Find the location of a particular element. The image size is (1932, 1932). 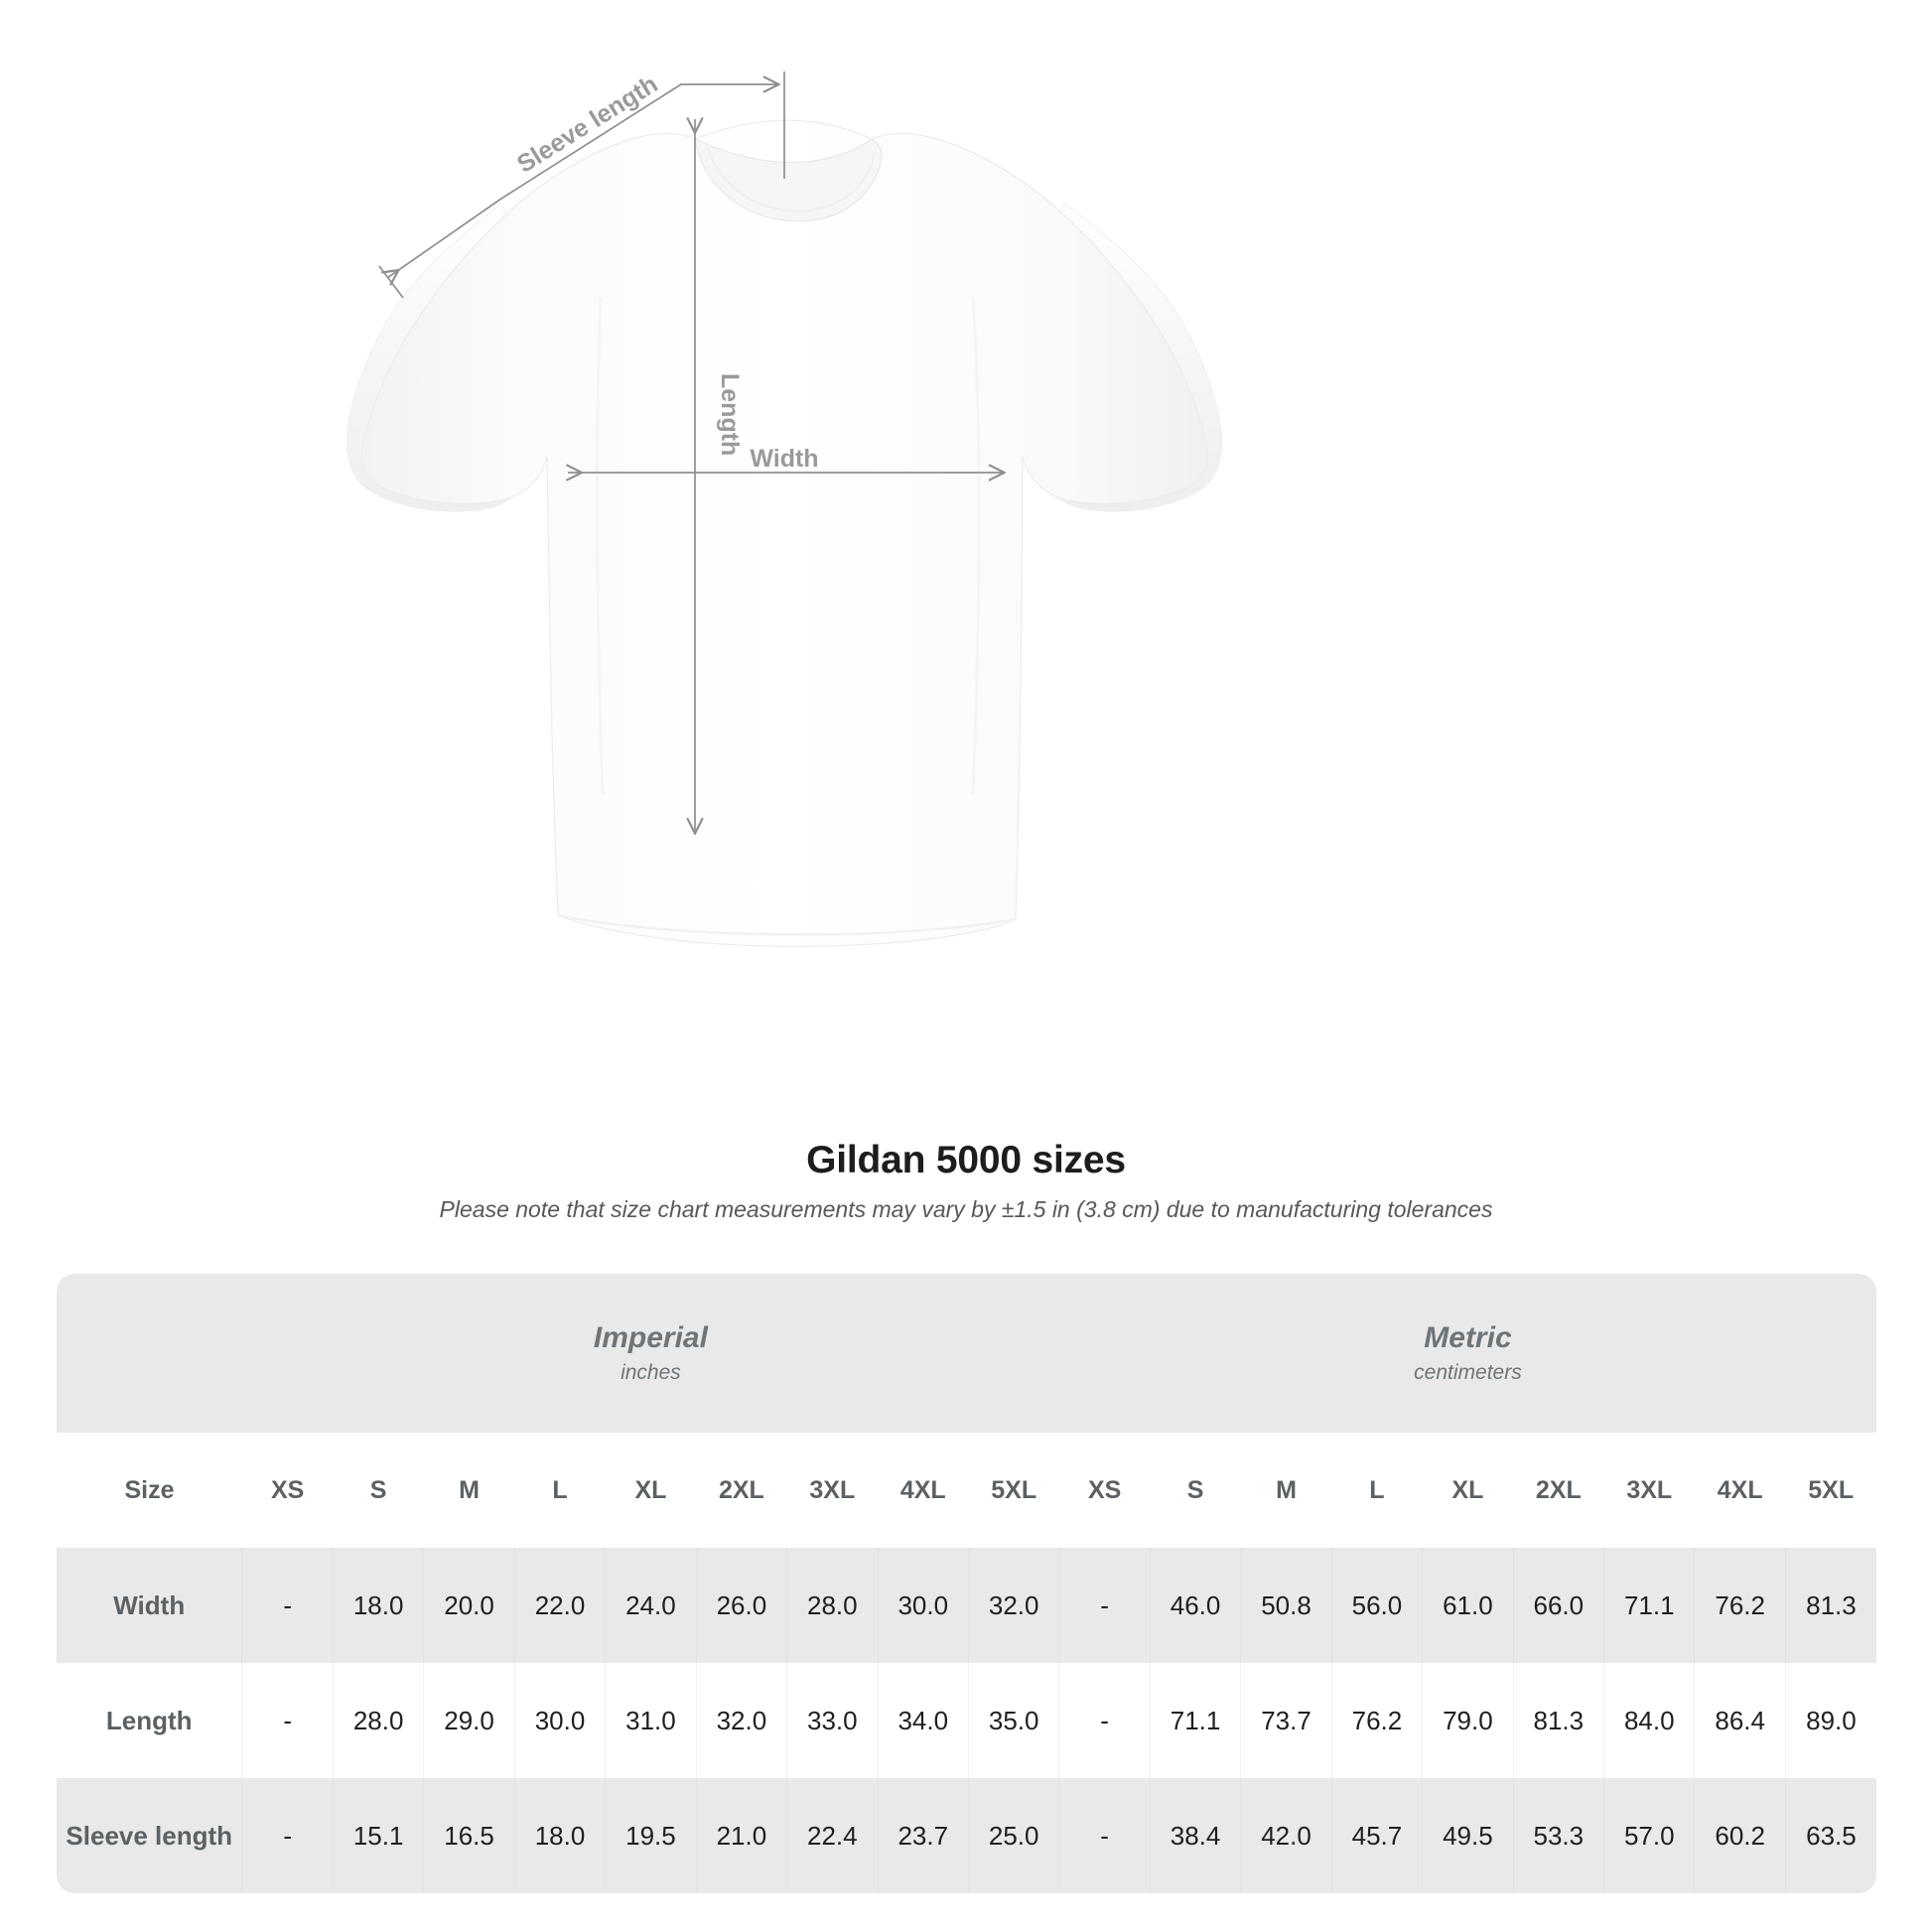

cell-sleeve-length-imperial-xl: 19.5 is located at coordinates (651, 1836).